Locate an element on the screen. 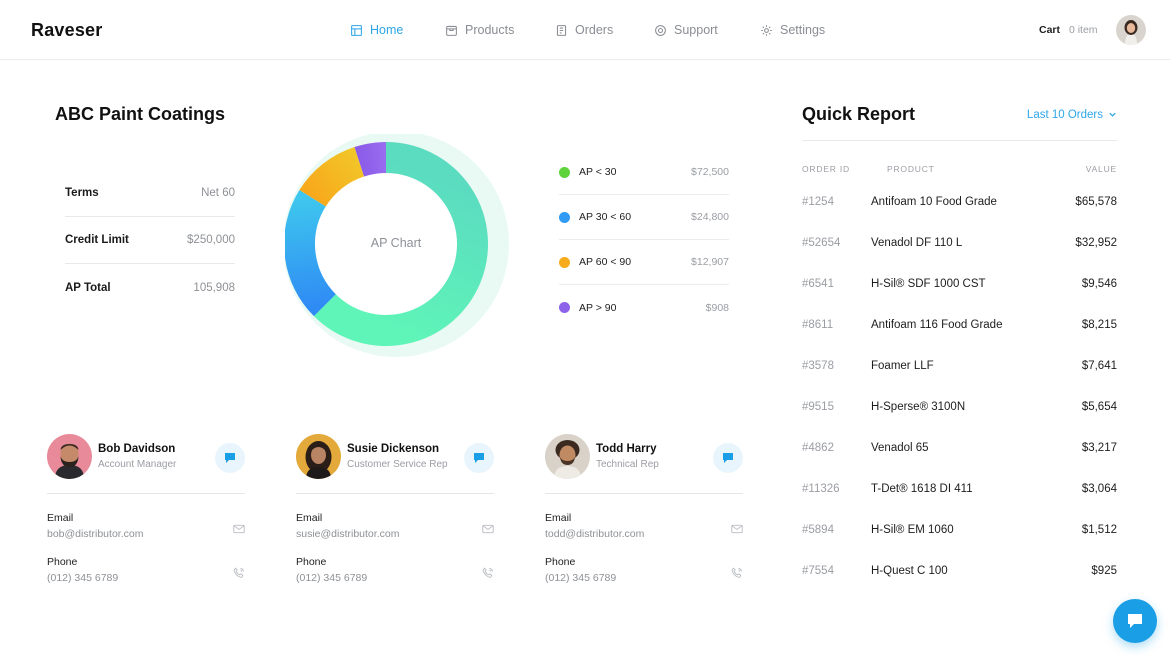 The width and height of the screenshot is (1170, 658). table-row: #3578 Foamer LLF $7,641 is located at coordinates (959, 365).